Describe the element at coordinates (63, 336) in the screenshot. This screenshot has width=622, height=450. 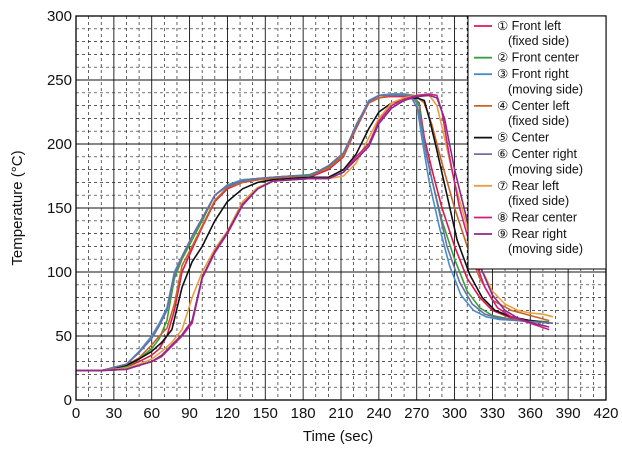
I see `y-tick-label: 50` at that location.